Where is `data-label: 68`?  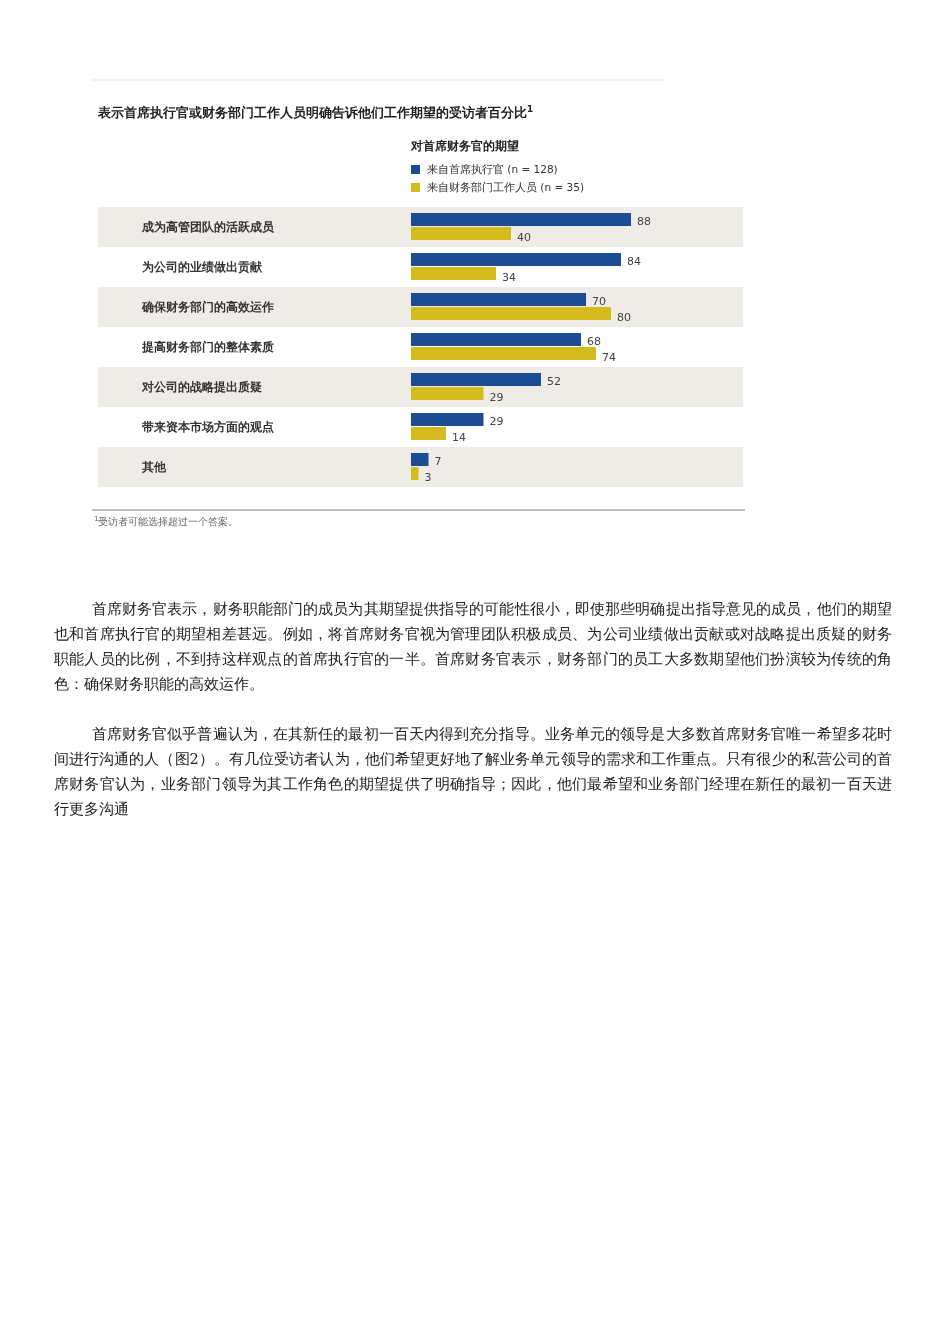
data-label: 68 is located at coordinates (594, 341).